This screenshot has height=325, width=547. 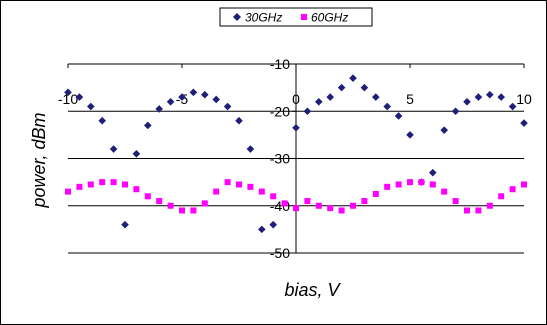 I want to click on y-tick-label: -50, so click(x=280, y=253).